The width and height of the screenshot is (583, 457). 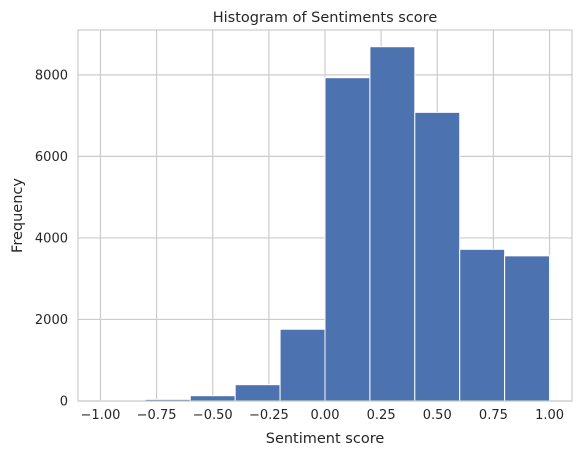 What do you see at coordinates (549, 415) in the screenshot?
I see `x-tick-label-8: 1.00` at bounding box center [549, 415].